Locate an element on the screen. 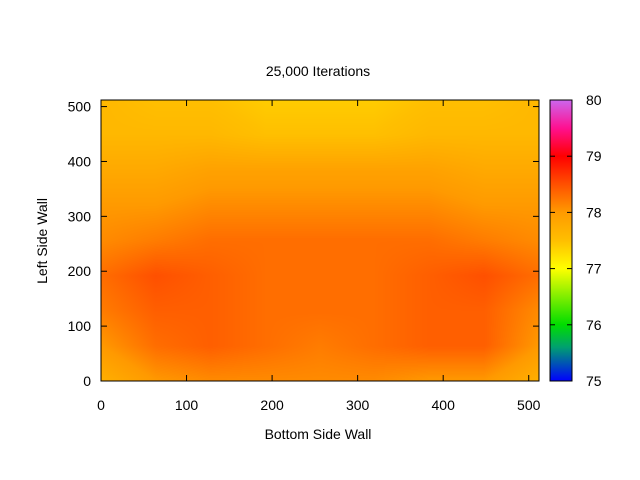 Image resolution: width=640 pixels, height=480 pixels. x-tick-label: 200 is located at coordinates (272, 405).